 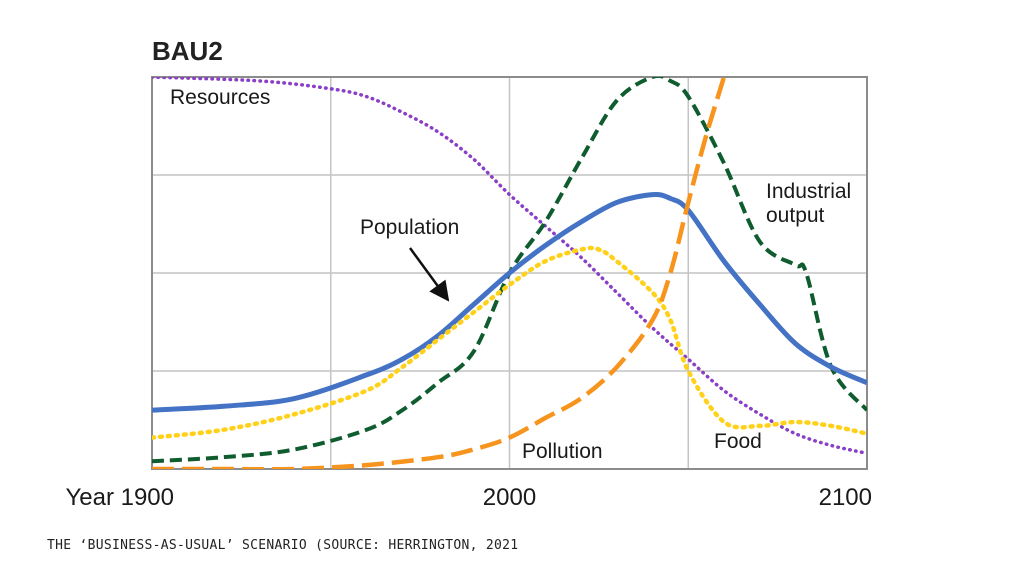 What do you see at coordinates (808, 191) in the screenshot?
I see `industrial-output-label-line1: Industrial` at bounding box center [808, 191].